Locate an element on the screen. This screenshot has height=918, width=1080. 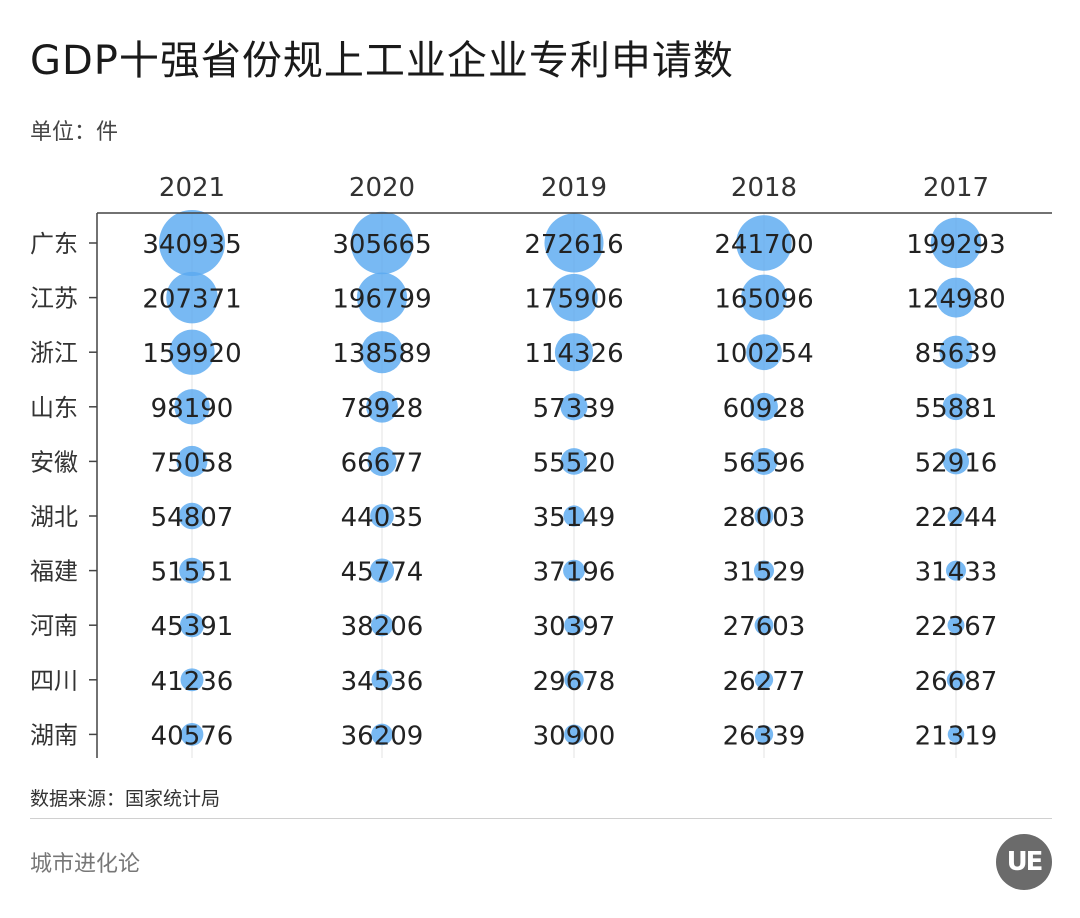
bubble-浙江-2017 is located at coordinates (956, 352).